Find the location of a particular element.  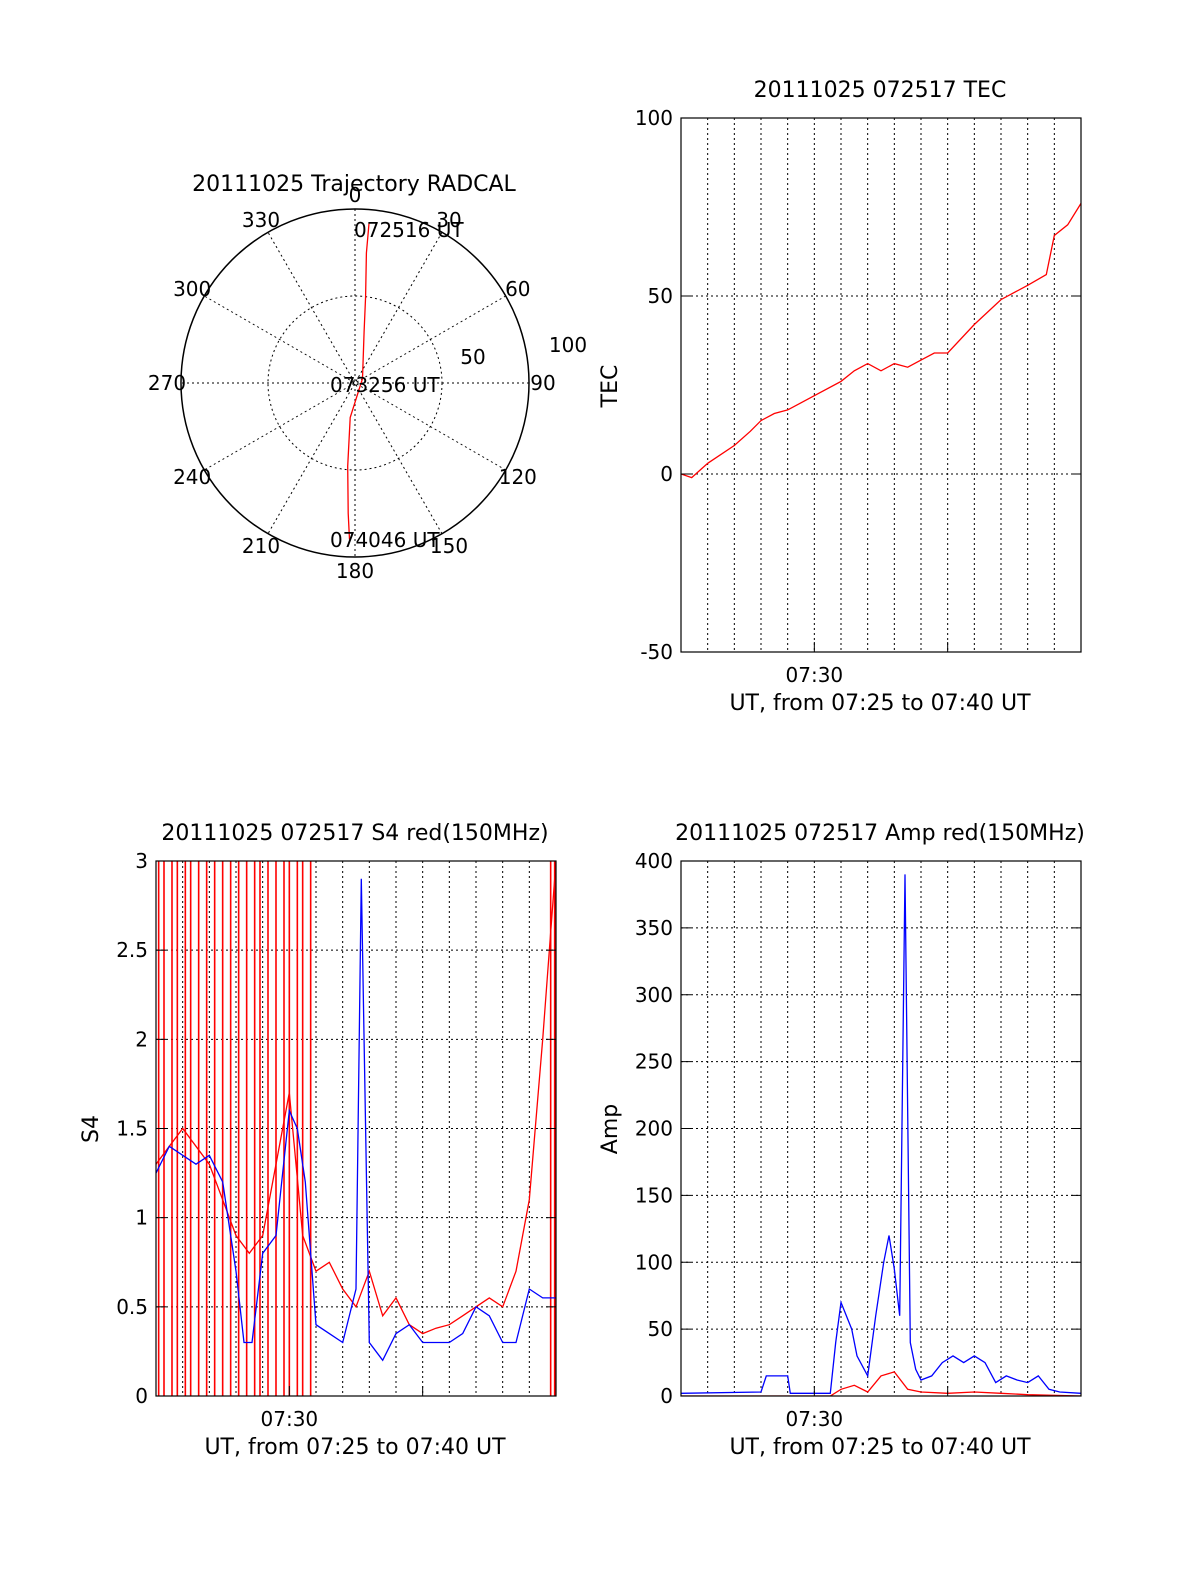

tec-series-red-line is located at coordinates (881, 341).